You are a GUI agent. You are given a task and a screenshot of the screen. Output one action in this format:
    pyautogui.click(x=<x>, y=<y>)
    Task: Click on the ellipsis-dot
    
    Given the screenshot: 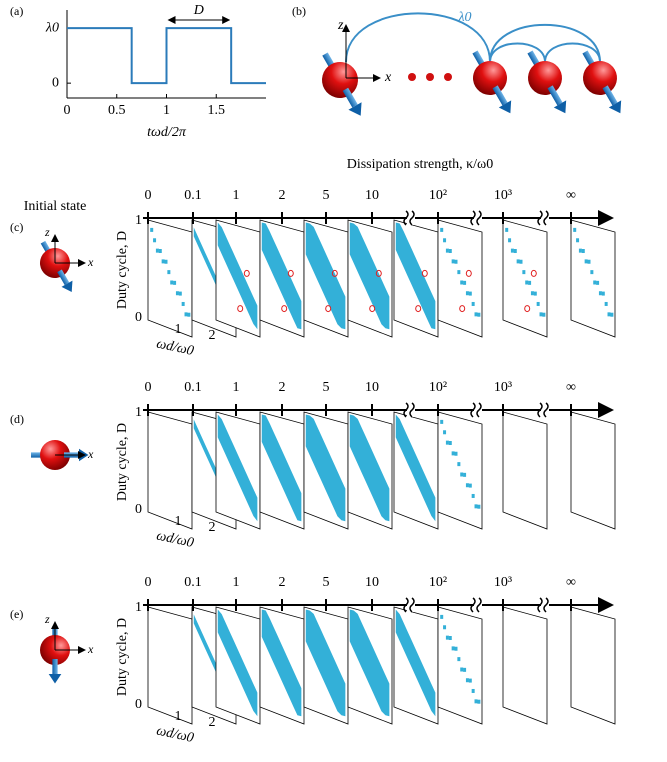 What is the action you would take?
    pyautogui.click(x=412, y=77)
    